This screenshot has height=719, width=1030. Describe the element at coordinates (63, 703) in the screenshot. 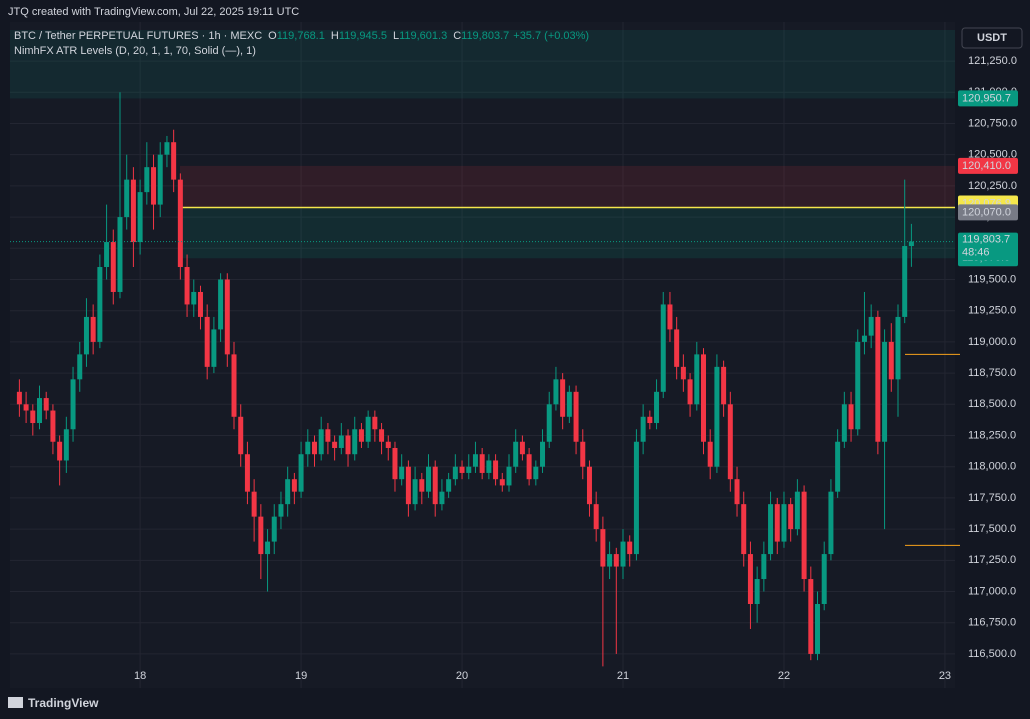

I see `brand: TradingView` at that location.